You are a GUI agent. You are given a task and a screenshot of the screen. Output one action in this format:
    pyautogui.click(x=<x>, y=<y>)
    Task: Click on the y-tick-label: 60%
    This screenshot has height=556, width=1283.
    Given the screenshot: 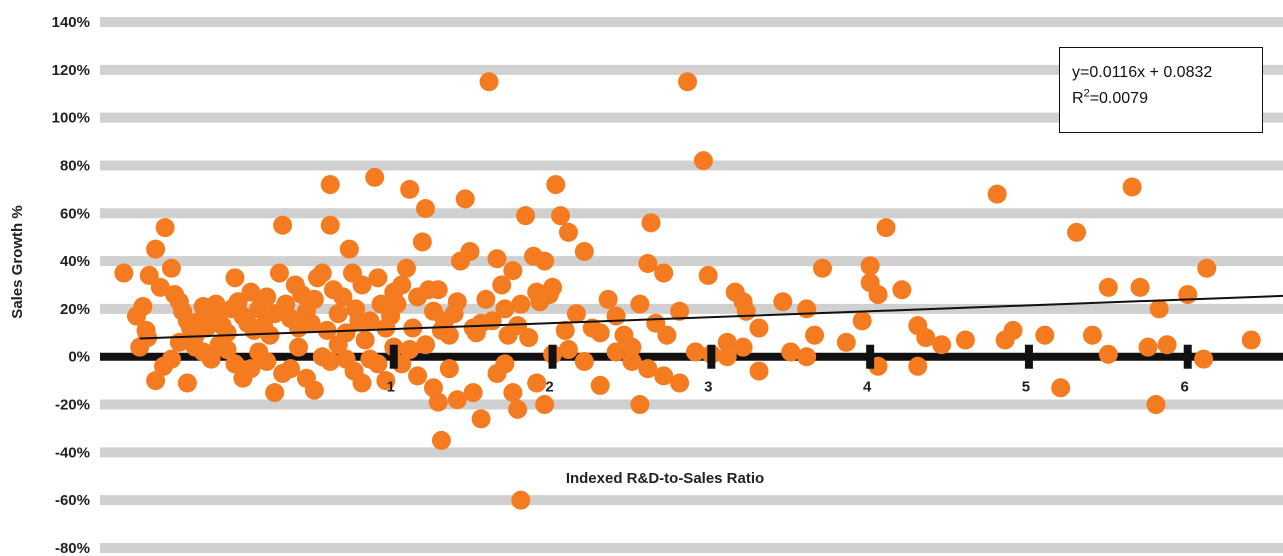 What is the action you would take?
    pyautogui.click(x=75, y=213)
    